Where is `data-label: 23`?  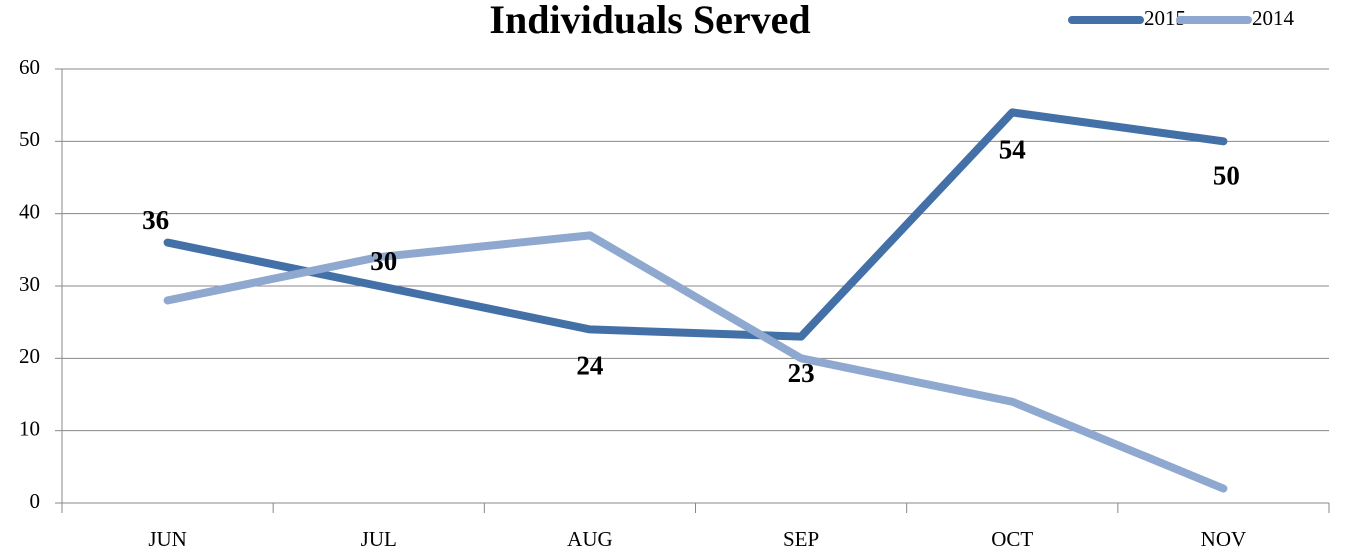
data-label: 23 is located at coordinates (801, 373).